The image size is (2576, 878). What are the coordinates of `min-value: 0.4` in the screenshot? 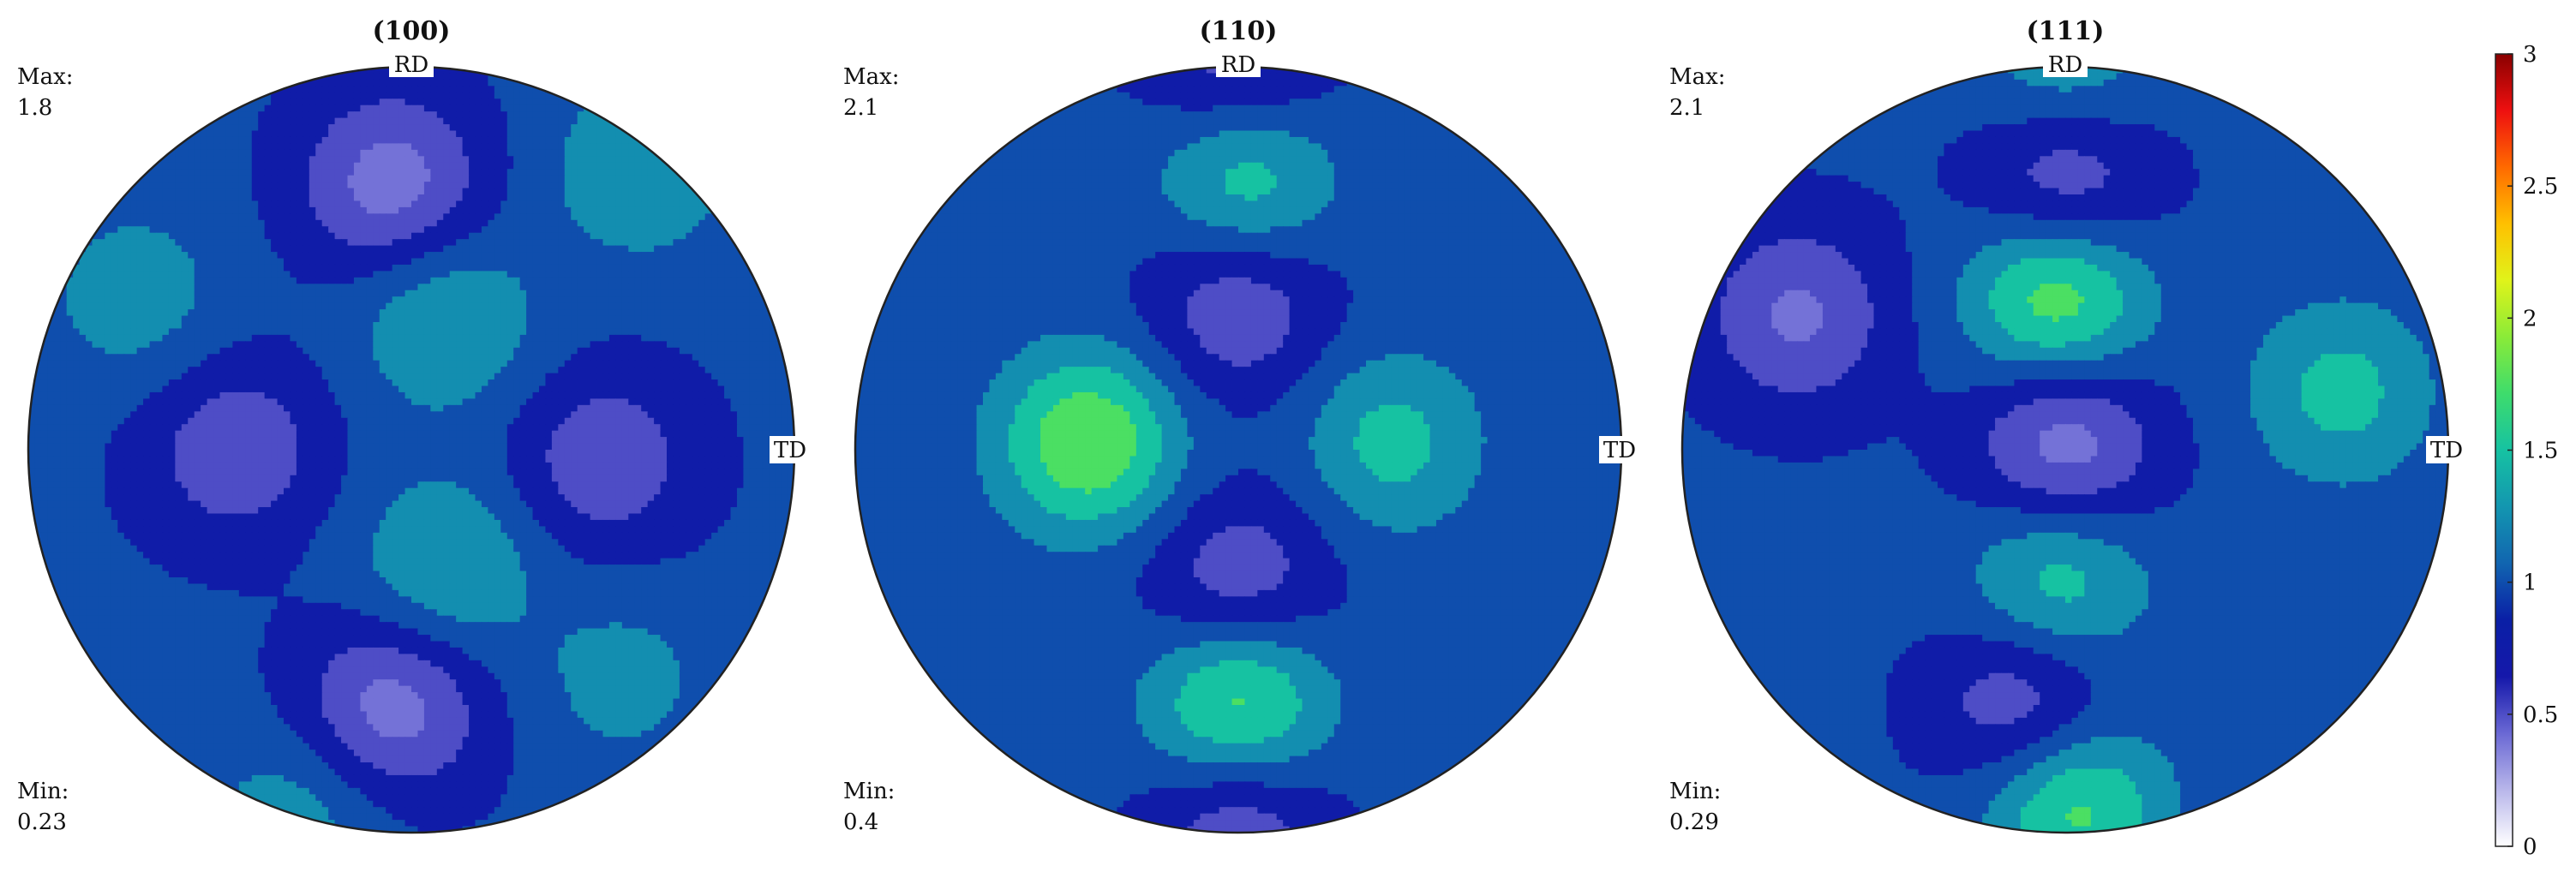 It's located at (860, 822).